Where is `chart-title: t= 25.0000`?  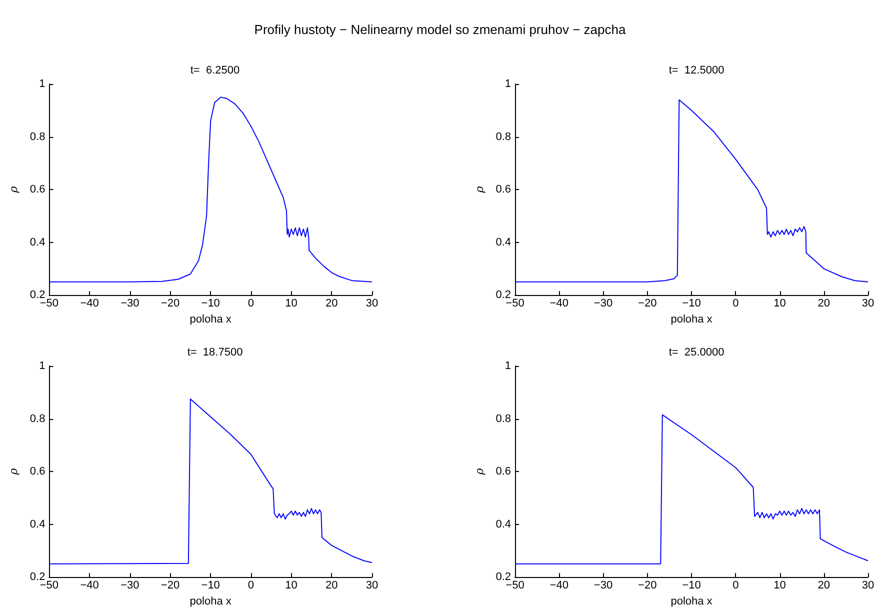 chart-title: t= 25.0000 is located at coordinates (696, 352).